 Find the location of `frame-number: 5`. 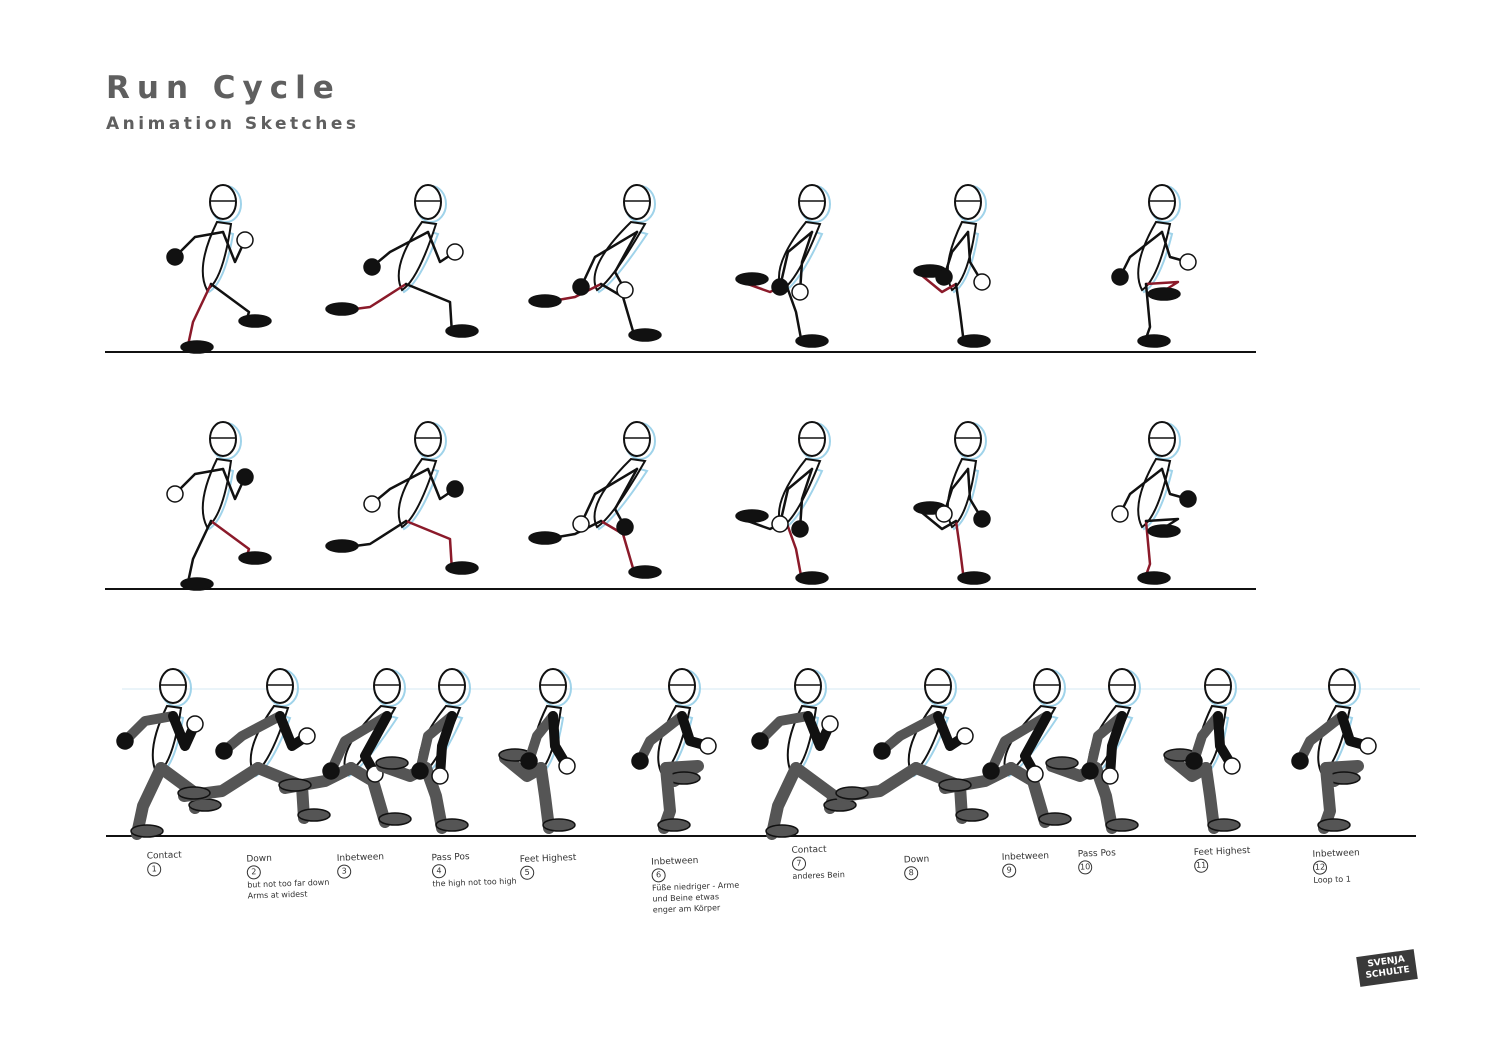

frame-number: 5 is located at coordinates (527, 872).